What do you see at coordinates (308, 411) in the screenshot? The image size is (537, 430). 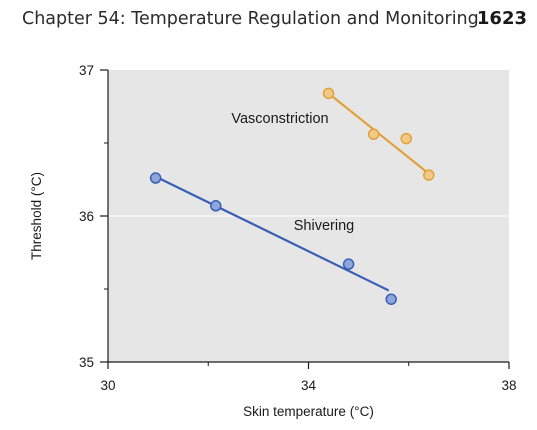 I see `x-axis-label: Skin temperature (°C)` at bounding box center [308, 411].